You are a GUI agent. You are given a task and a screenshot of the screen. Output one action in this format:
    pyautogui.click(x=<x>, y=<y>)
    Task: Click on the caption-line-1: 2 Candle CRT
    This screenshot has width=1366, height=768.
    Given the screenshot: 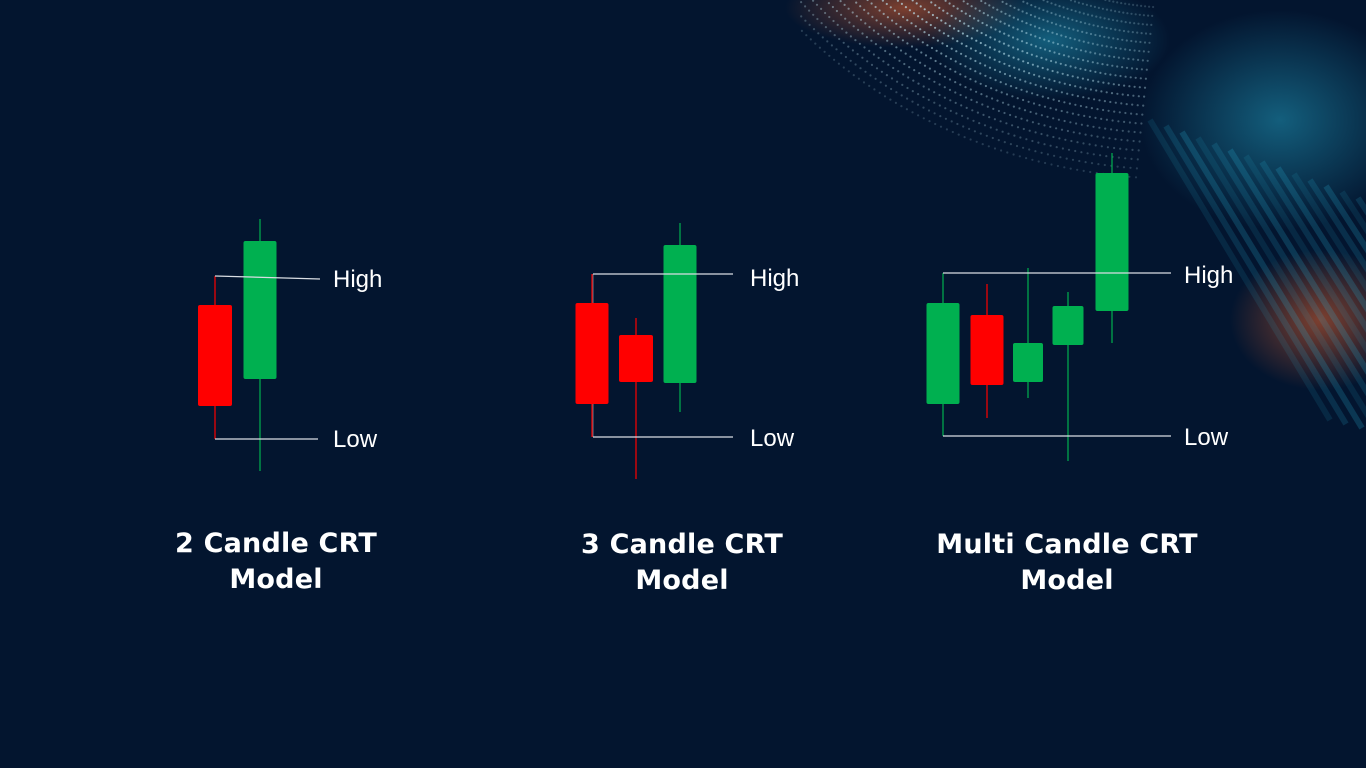 What is the action you would take?
    pyautogui.click(x=276, y=543)
    